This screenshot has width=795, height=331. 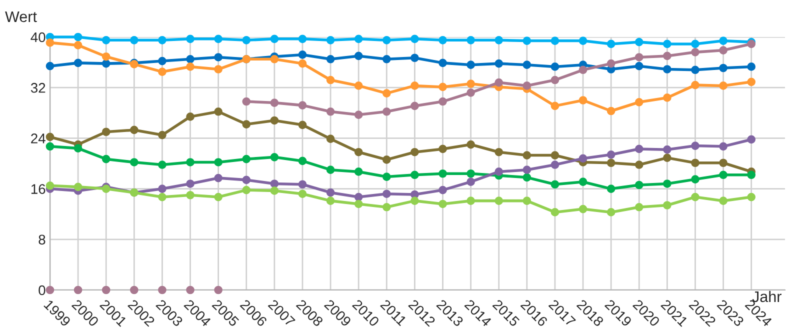 What do you see at coordinates (42, 290) in the screenshot?
I see `y-tick-label: 0` at bounding box center [42, 290].